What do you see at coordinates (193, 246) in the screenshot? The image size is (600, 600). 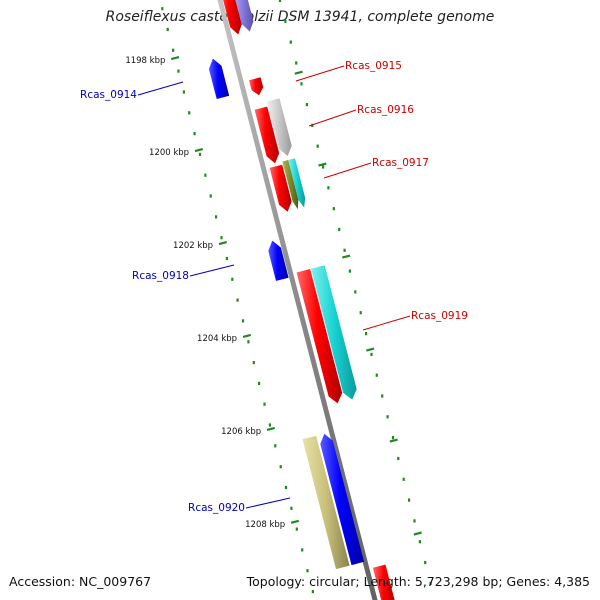 I see `tick-label: 1202 kbp` at bounding box center [193, 246].